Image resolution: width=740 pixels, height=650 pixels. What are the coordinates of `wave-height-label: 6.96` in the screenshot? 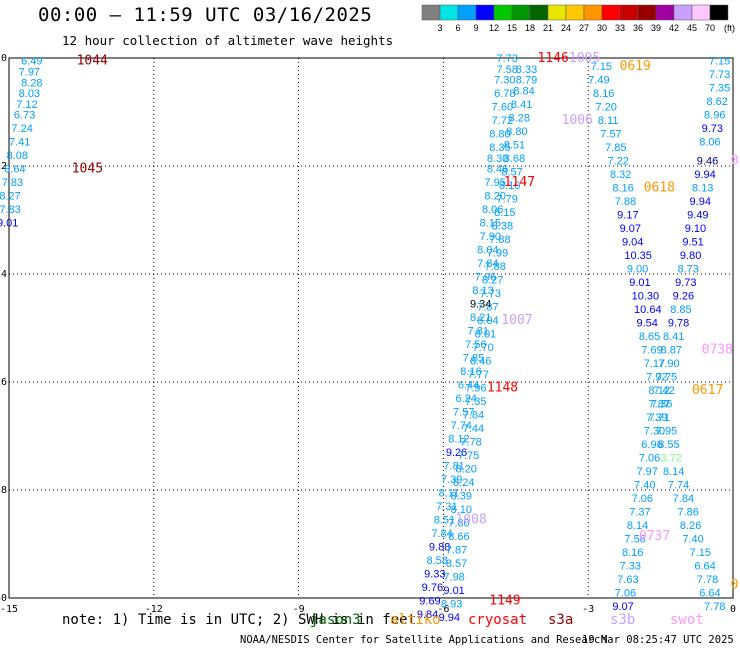 It's located at (651, 445).